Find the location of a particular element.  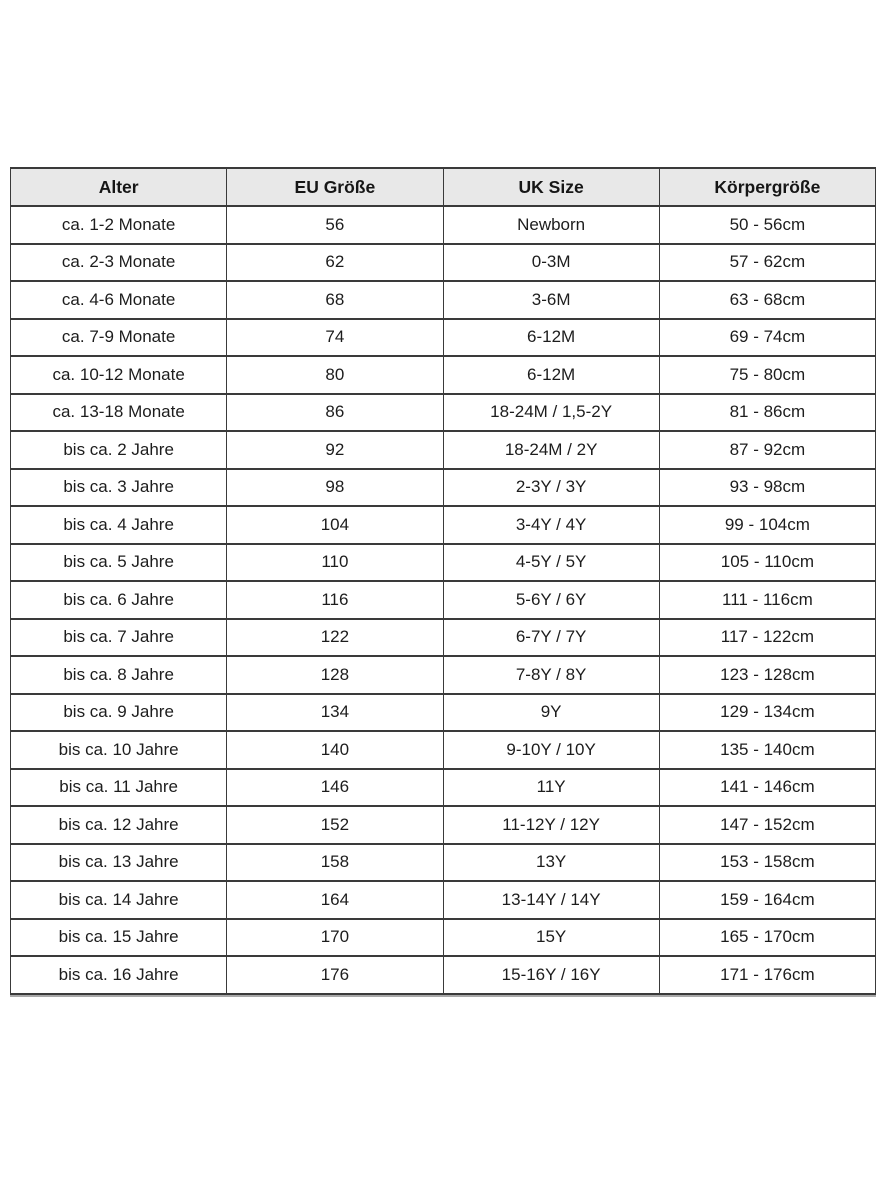

cell-body-height: 87 - 92cm is located at coordinates (767, 450).